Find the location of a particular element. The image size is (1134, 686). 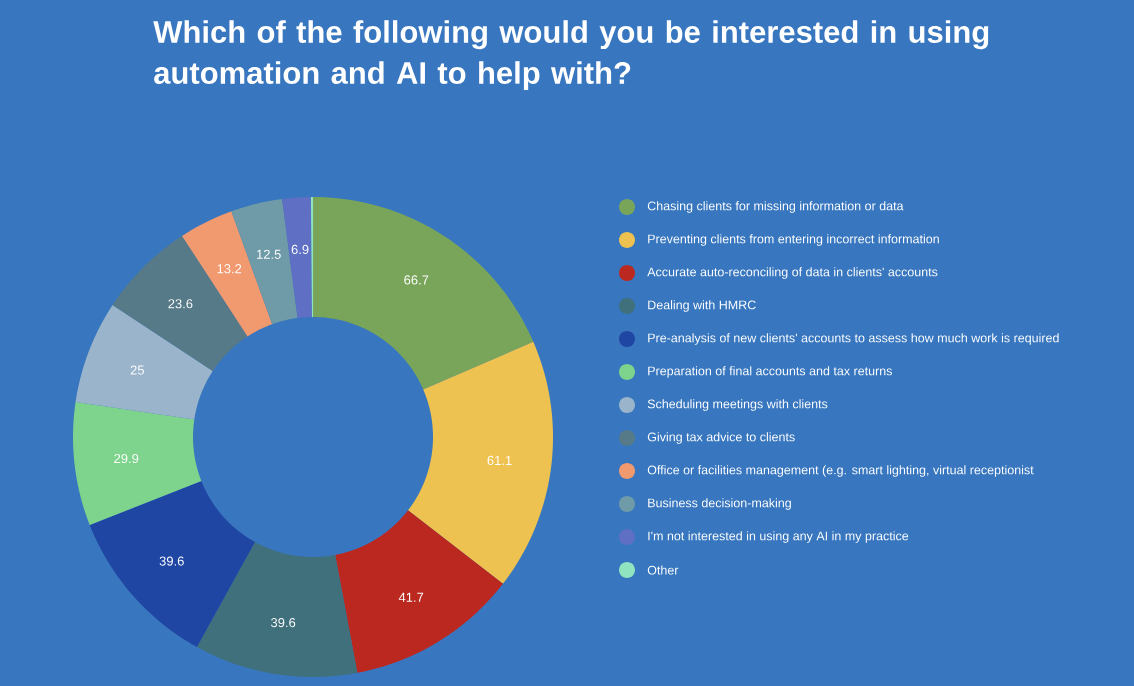

legend-label: Preparation of final accounts and tax returns is located at coordinates (770, 372).